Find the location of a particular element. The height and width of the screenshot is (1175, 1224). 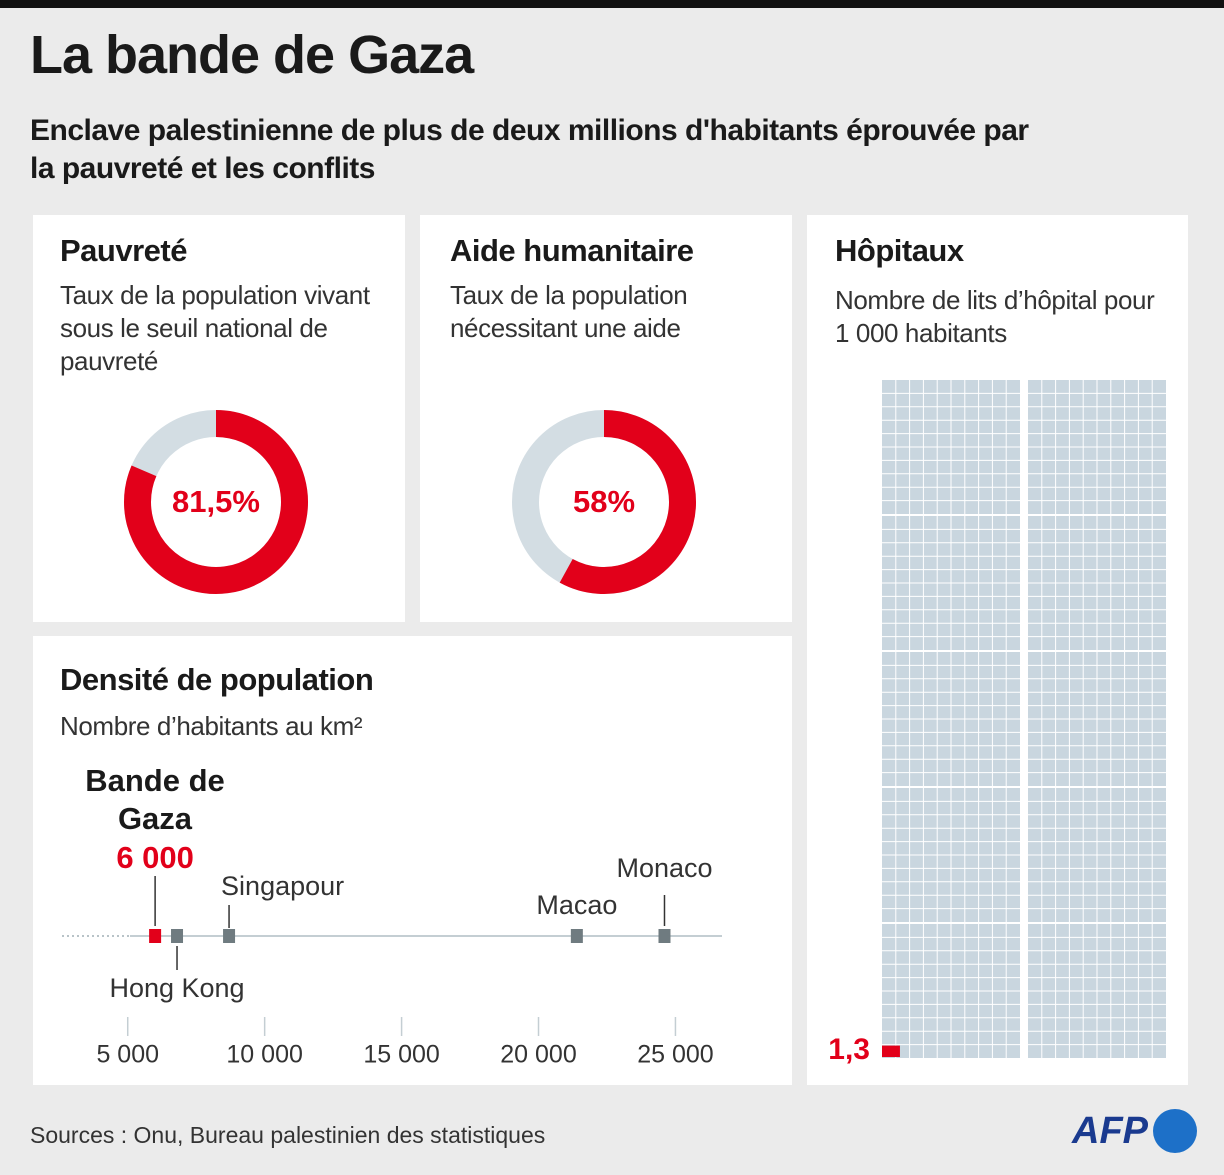

x-tick-label: 10 000 is located at coordinates (264, 1055).